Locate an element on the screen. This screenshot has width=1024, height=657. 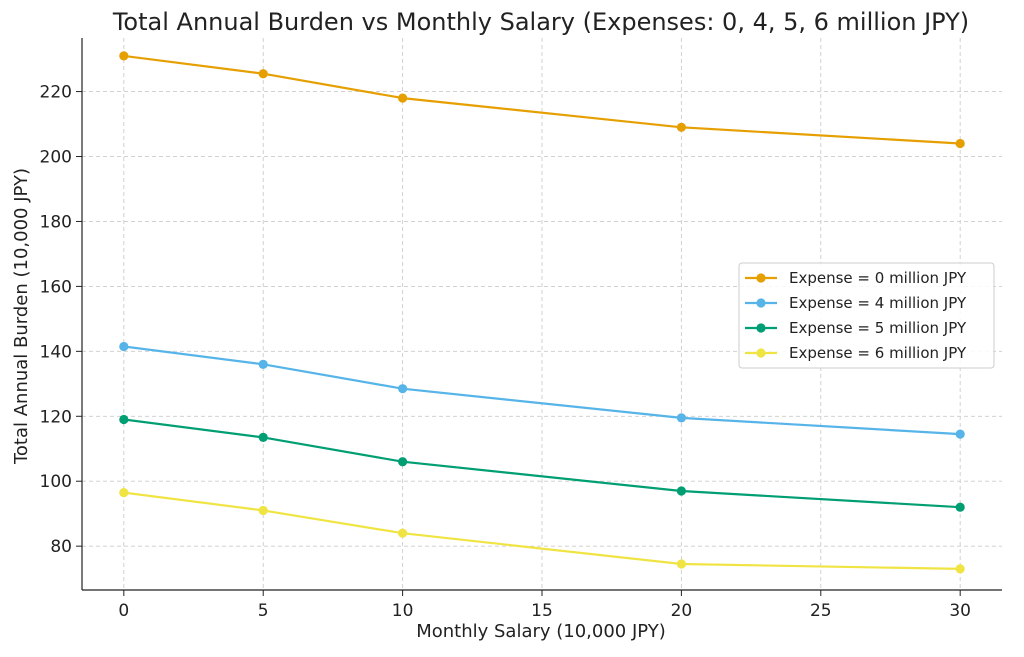
x-tick-label: 15 is located at coordinates (542, 611).